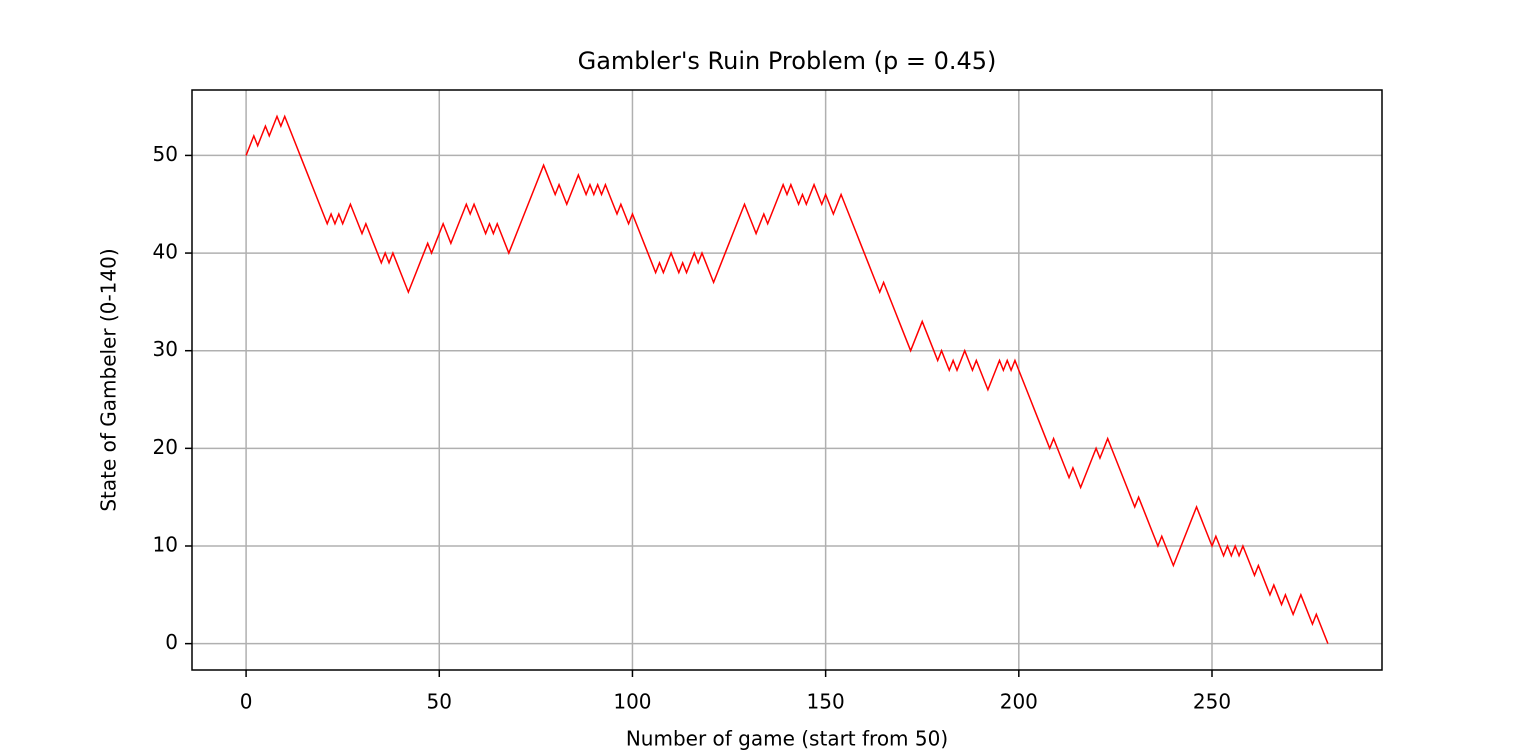  What do you see at coordinates (1212, 702) in the screenshot?
I see `x-tick-label: 250` at bounding box center [1212, 702].